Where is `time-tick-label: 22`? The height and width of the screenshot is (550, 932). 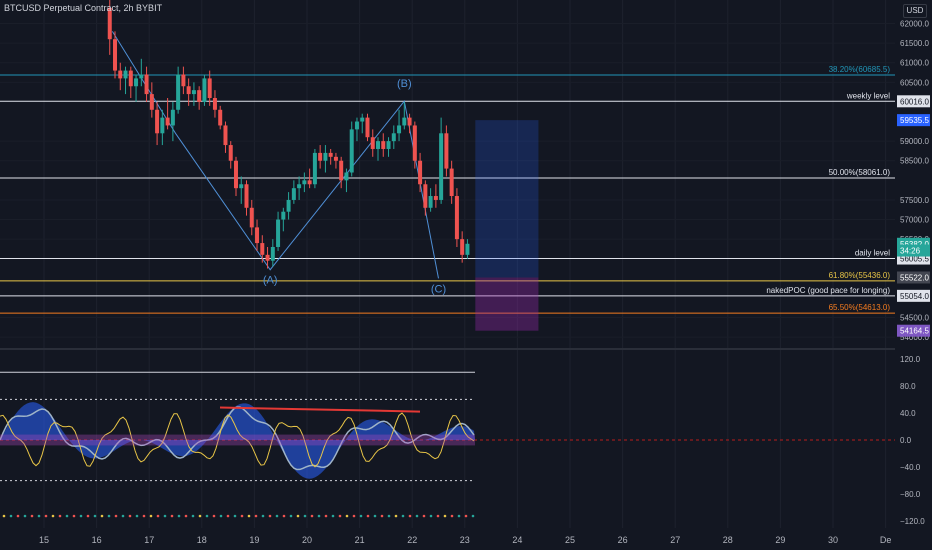
time-tick-label: 22 is located at coordinates (412, 540).